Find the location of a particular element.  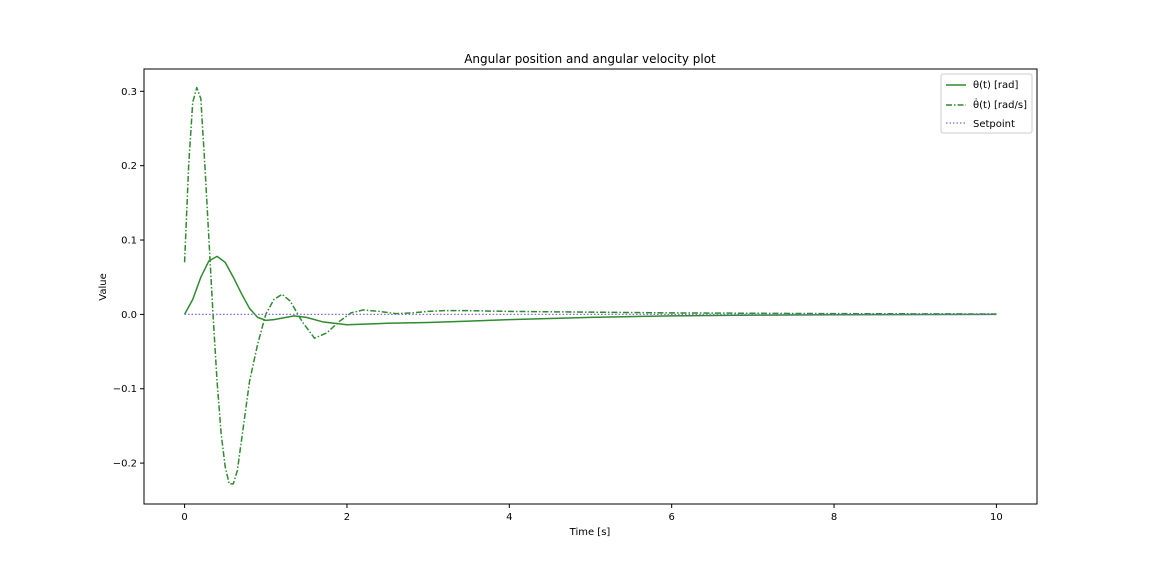

y-tick-label: 0.2 is located at coordinates (129, 166).